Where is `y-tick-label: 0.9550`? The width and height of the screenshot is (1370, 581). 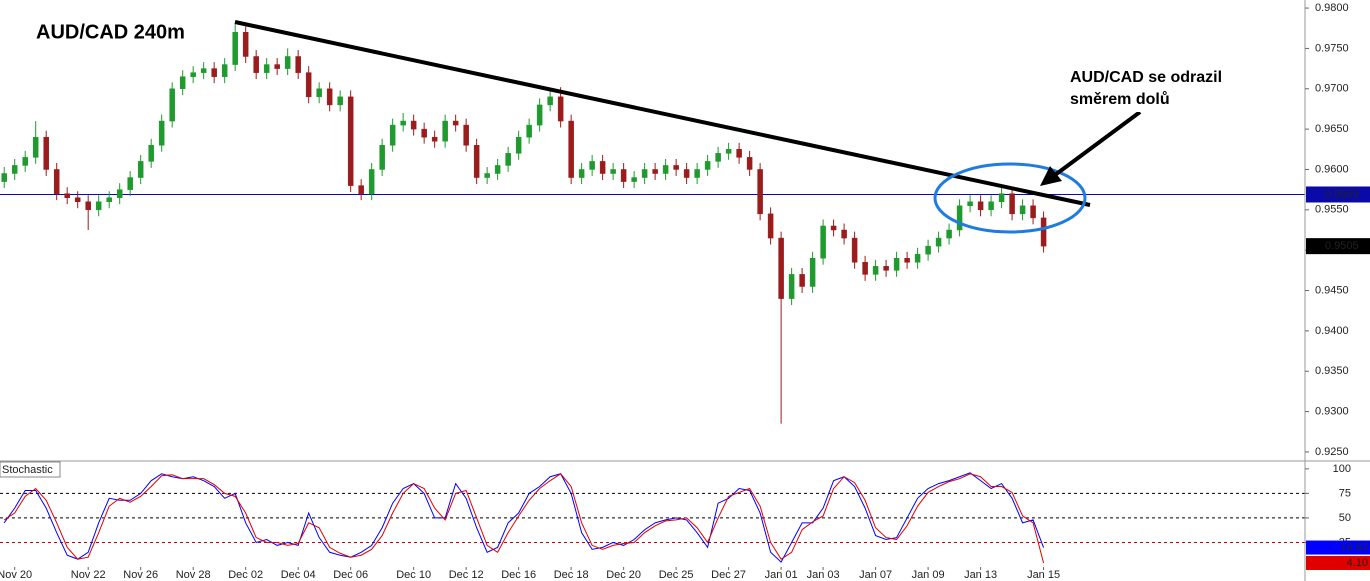 y-tick-label: 0.9550 is located at coordinates (1332, 210).